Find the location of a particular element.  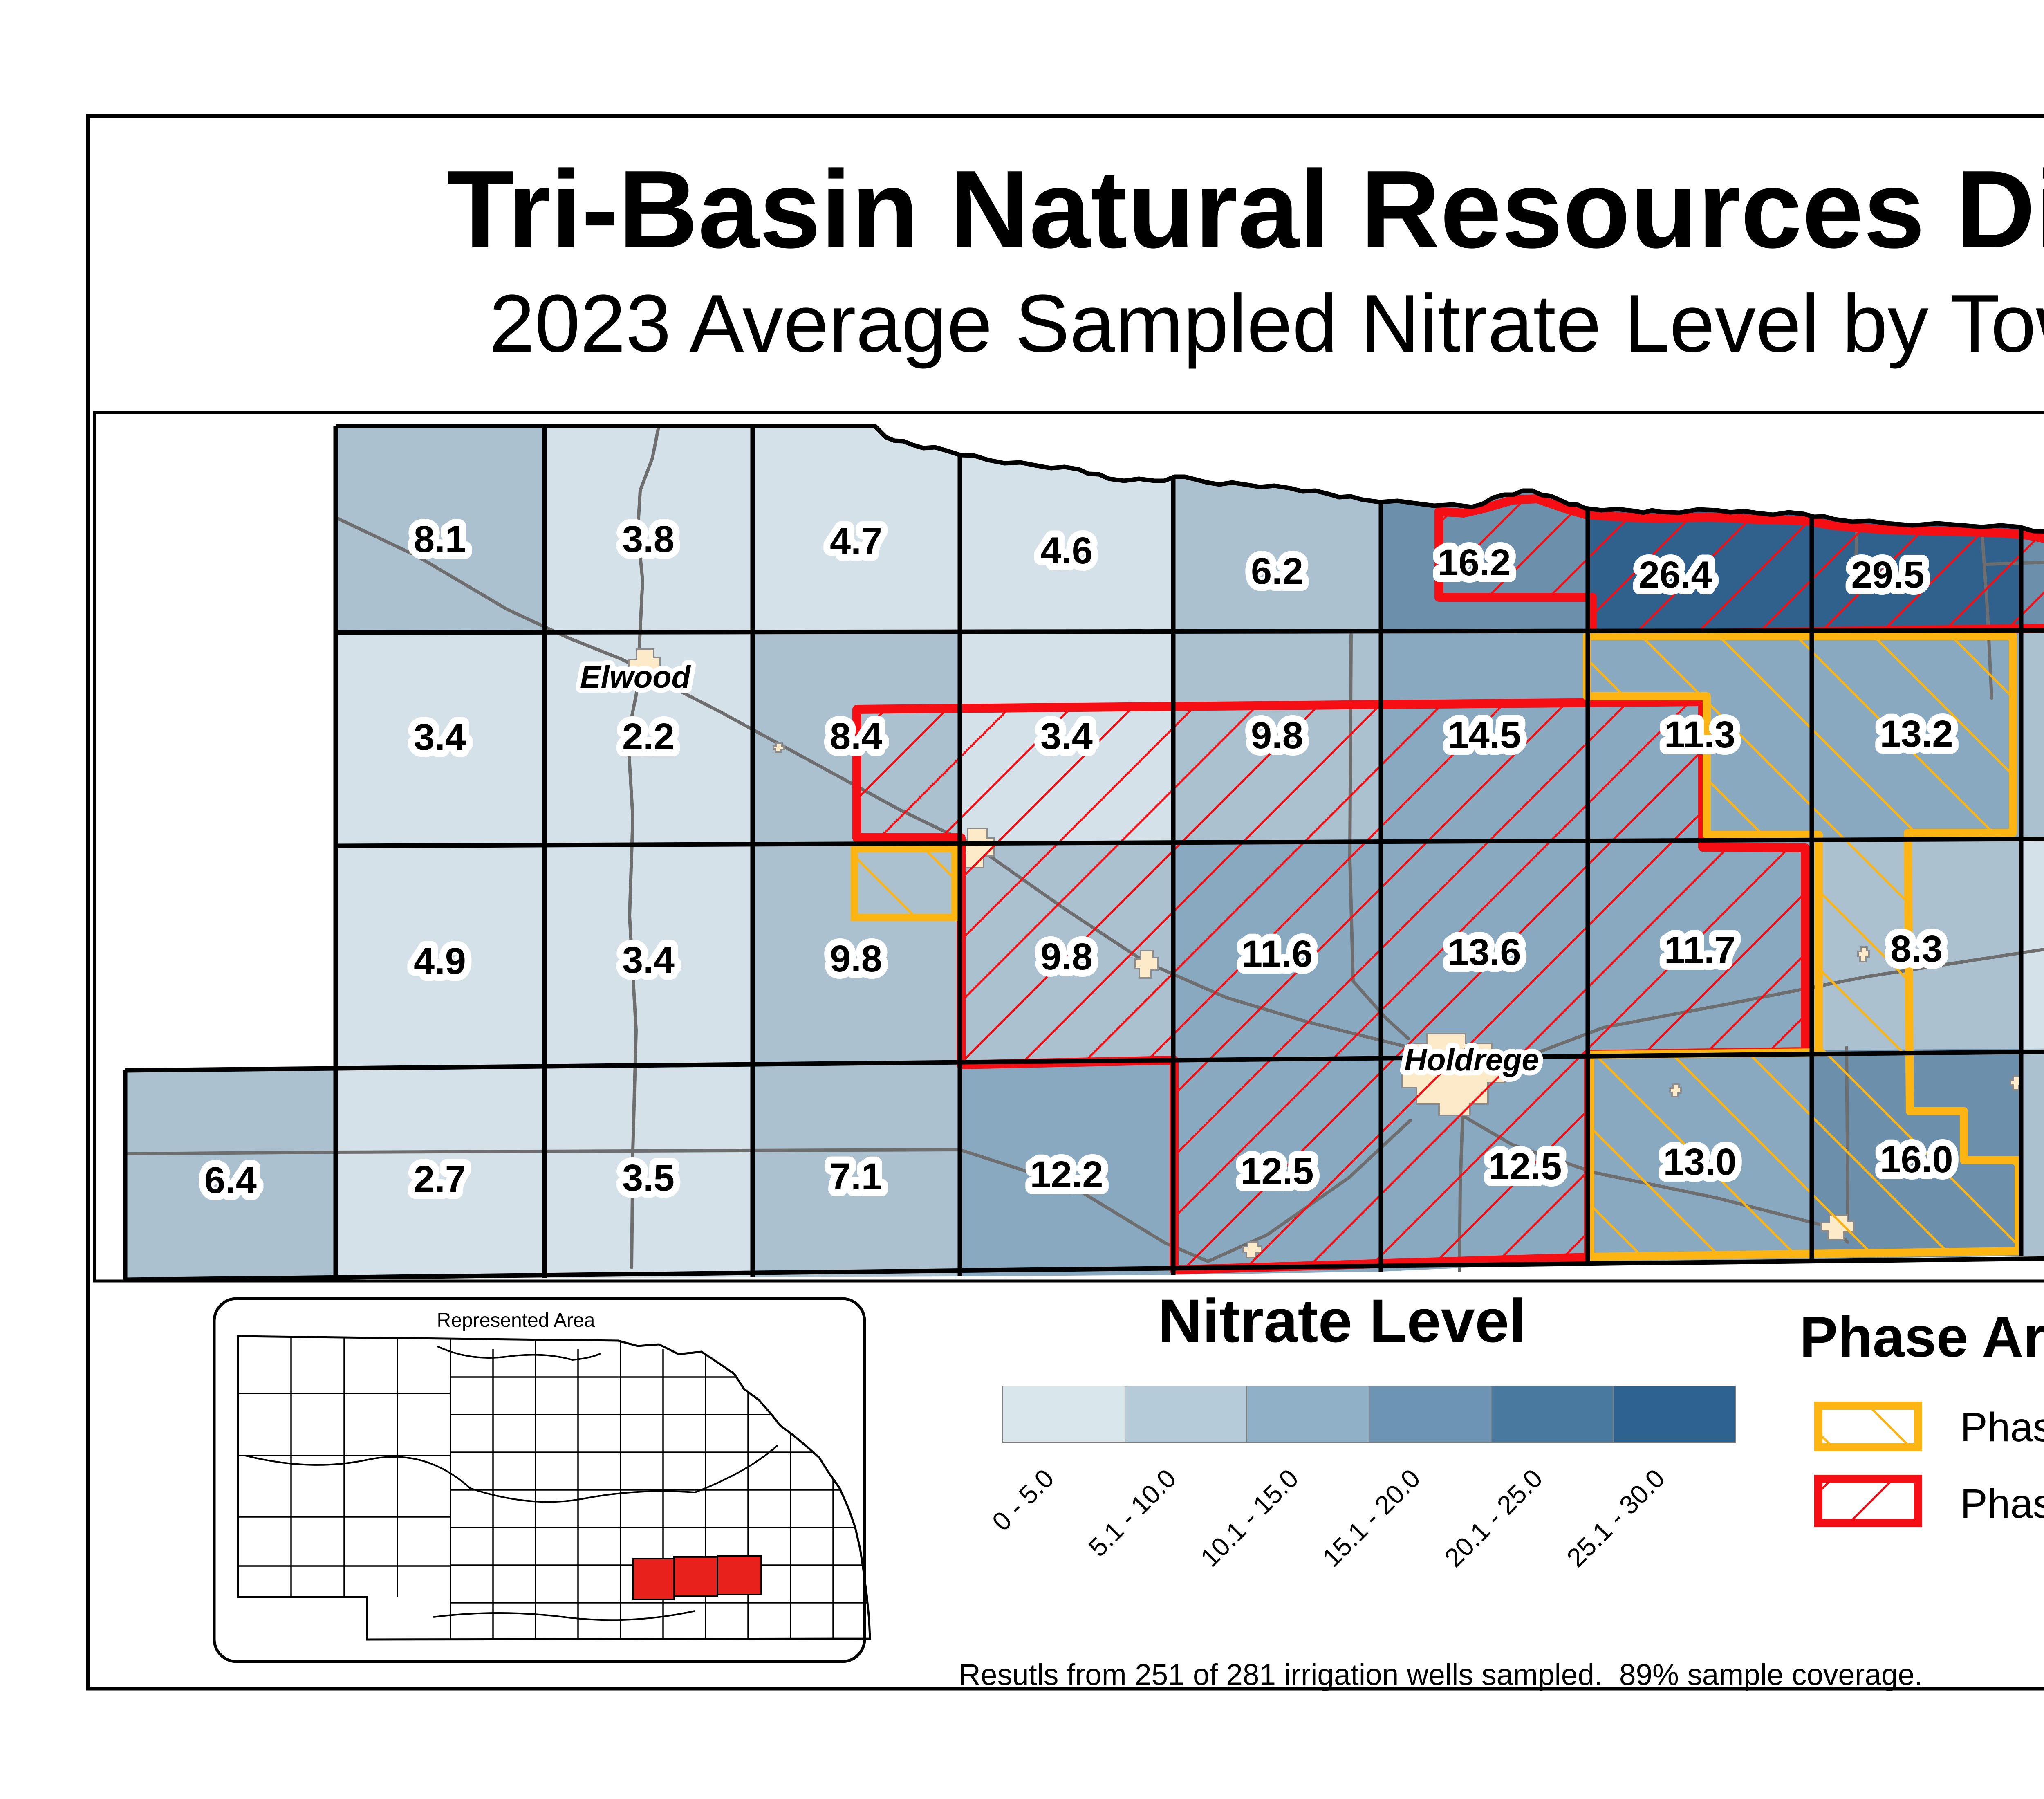

svg-text: Holdrege is located at coordinates (1472, 1060).